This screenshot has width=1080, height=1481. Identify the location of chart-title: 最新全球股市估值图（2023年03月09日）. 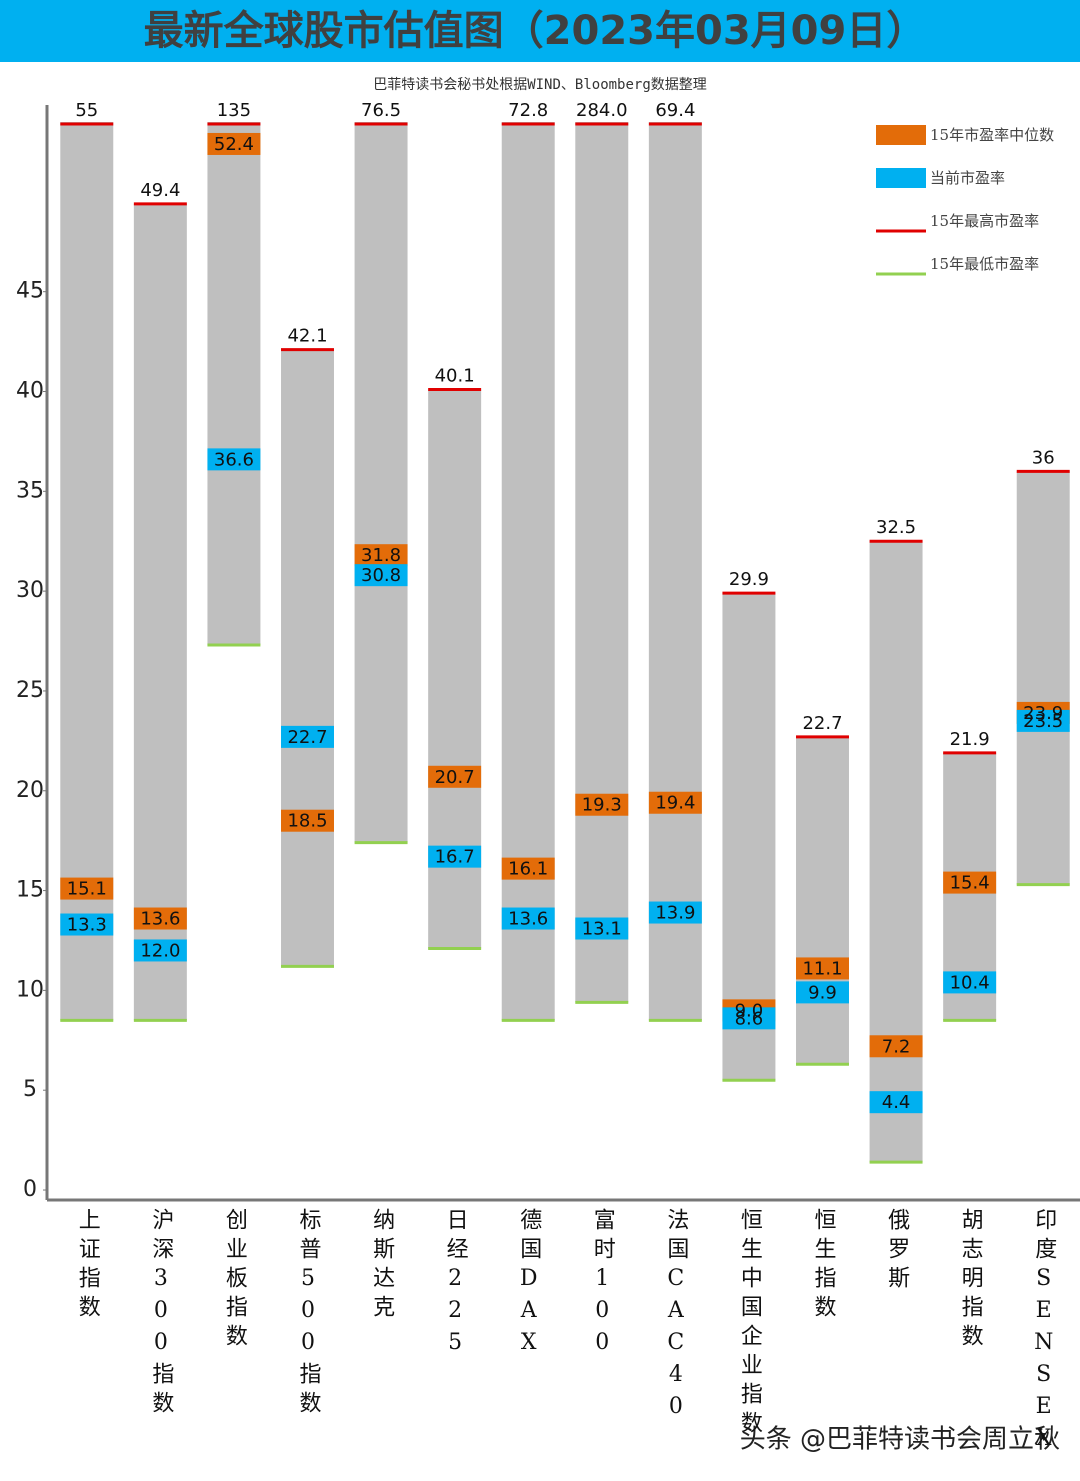
(535, 31).